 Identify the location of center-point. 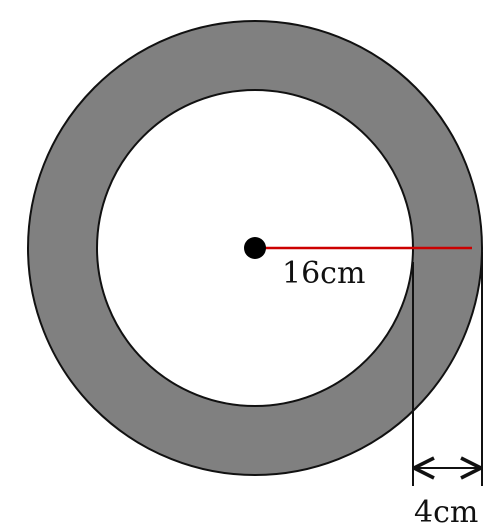
(255, 248).